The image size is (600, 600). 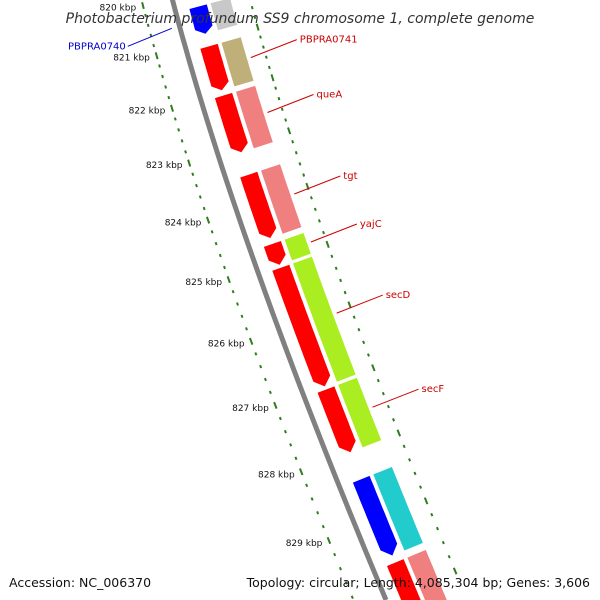 What do you see at coordinates (330, 95) in the screenshot?
I see `gene-label-quea: queA` at bounding box center [330, 95].